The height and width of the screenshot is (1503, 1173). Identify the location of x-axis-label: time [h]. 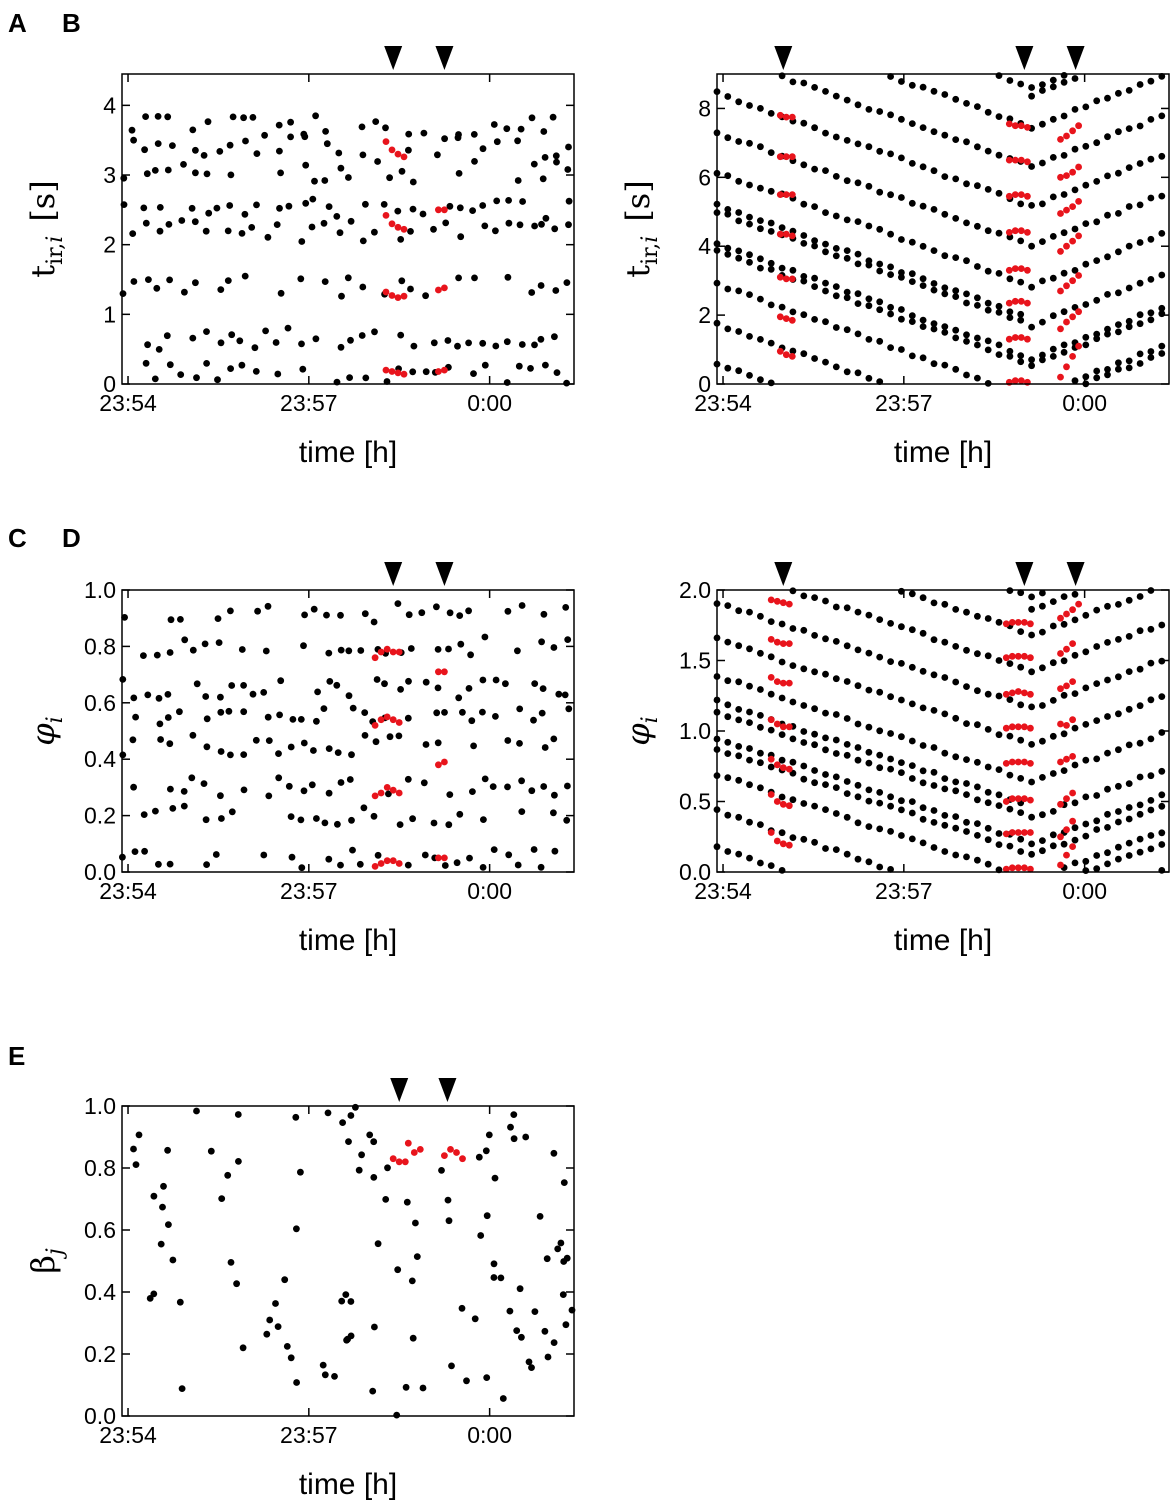
(348, 940).